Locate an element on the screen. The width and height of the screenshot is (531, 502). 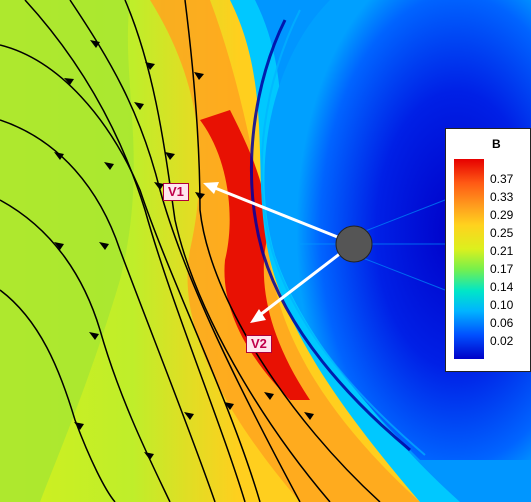
legend-tick: 0.33 is located at coordinates (502, 197).